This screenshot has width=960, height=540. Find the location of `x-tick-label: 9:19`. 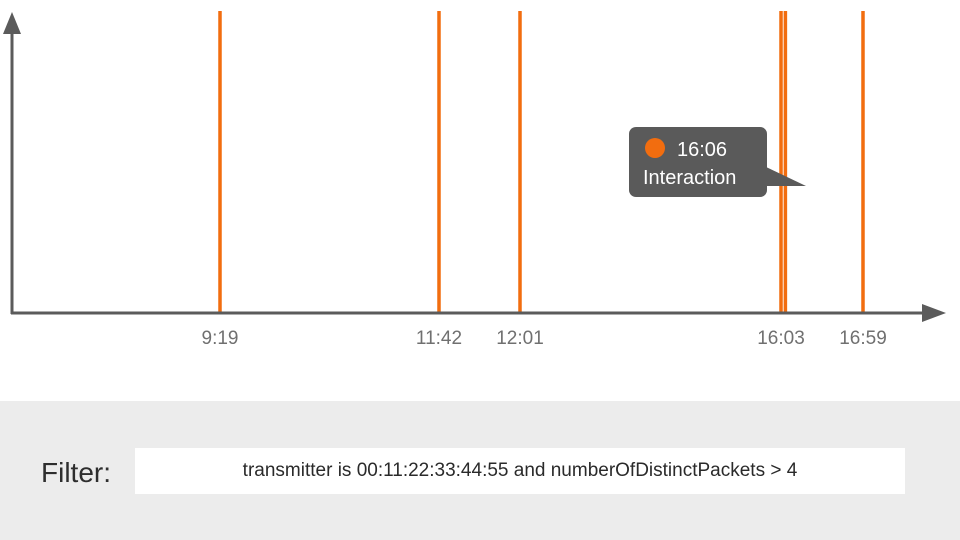

x-tick-label: 9:19 is located at coordinates (220, 338).